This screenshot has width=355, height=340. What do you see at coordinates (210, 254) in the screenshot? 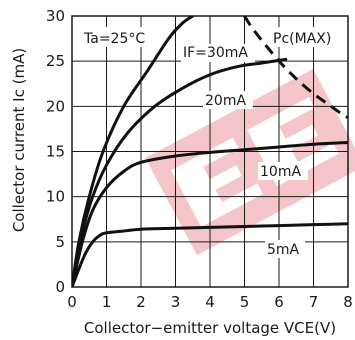
I see `series-line` at bounding box center [210, 254].